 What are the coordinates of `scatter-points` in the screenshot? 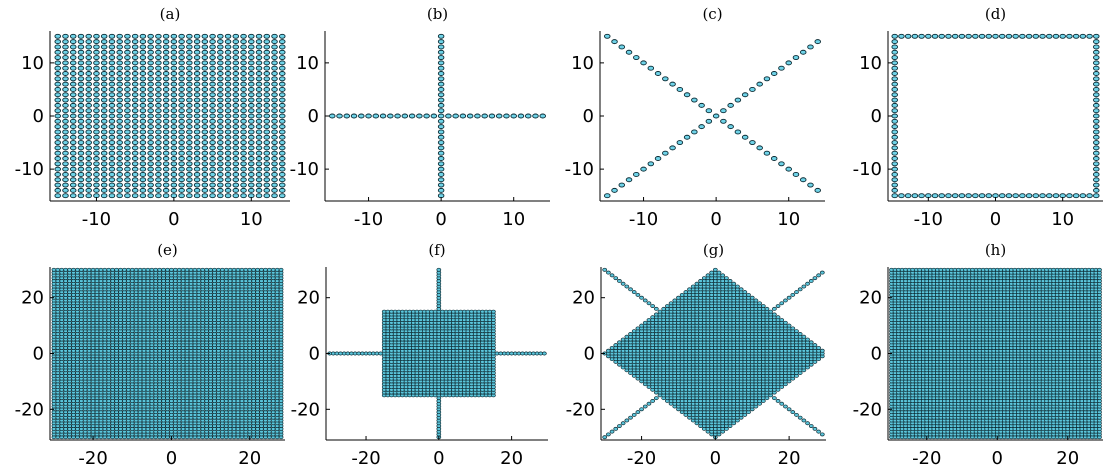 It's located at (170, 116).